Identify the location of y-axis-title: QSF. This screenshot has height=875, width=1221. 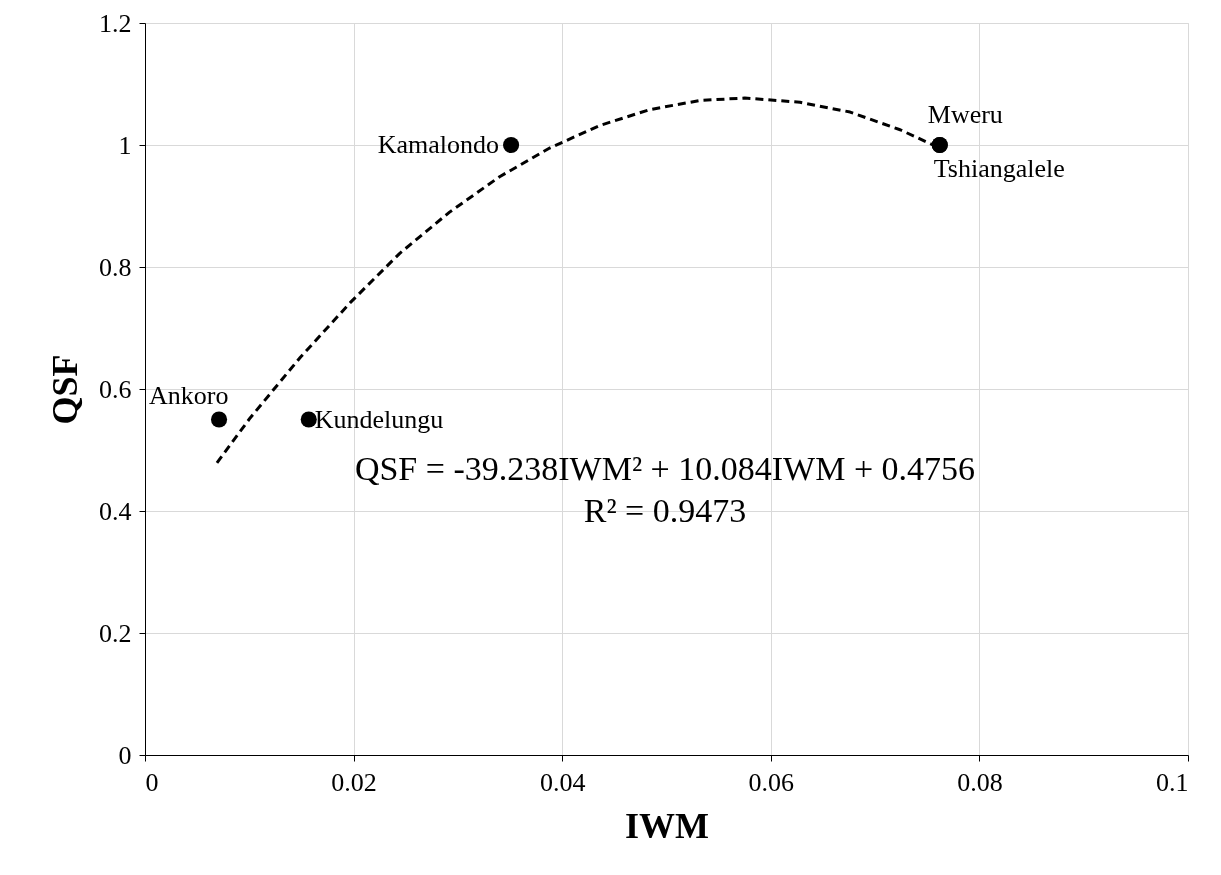
(65, 389).